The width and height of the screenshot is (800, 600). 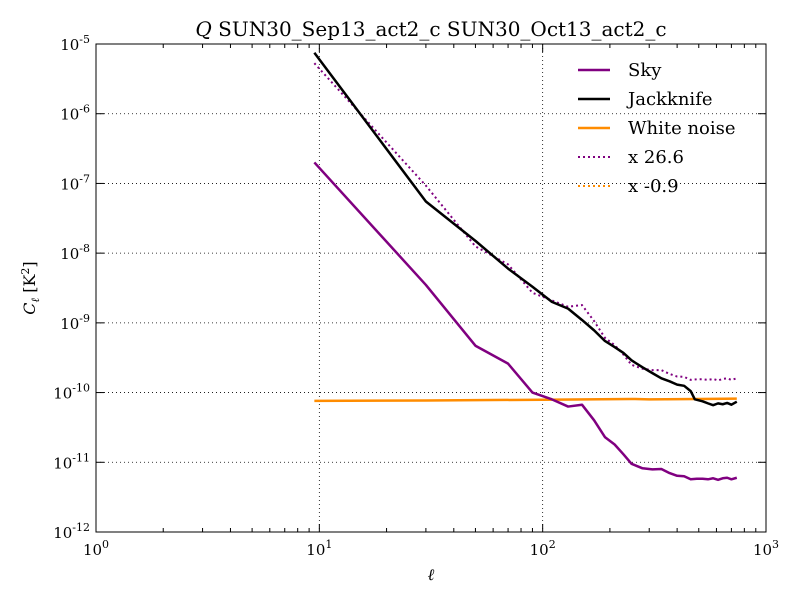 I want to click on legend-label: Sky, so click(x=645, y=70).